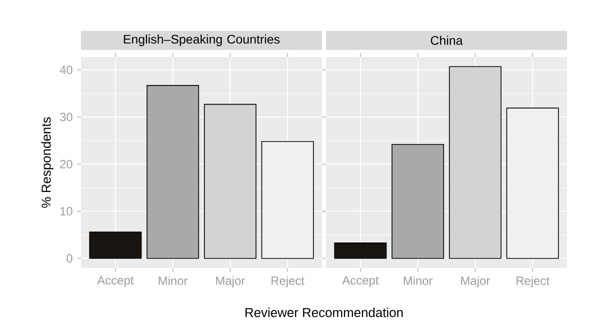 The width and height of the screenshot is (592, 325). Describe the element at coordinates (66, 164) in the screenshot. I see `y-tick-label: 20` at that location.